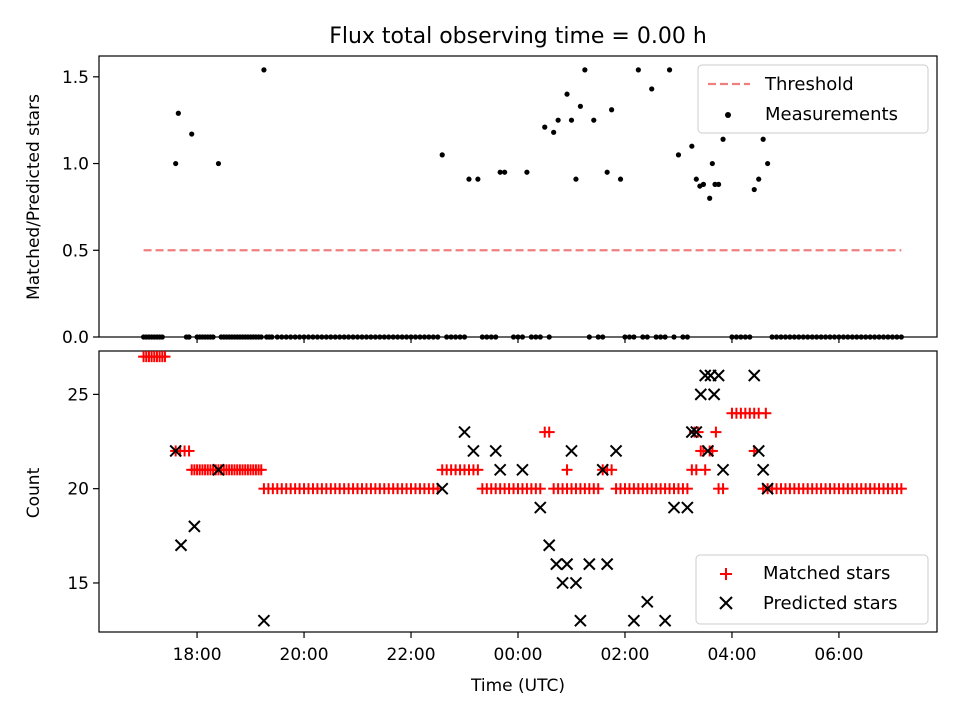 The height and width of the screenshot is (720, 960). I want to click on bottom-x-tick-label: 18:00, so click(197, 655).